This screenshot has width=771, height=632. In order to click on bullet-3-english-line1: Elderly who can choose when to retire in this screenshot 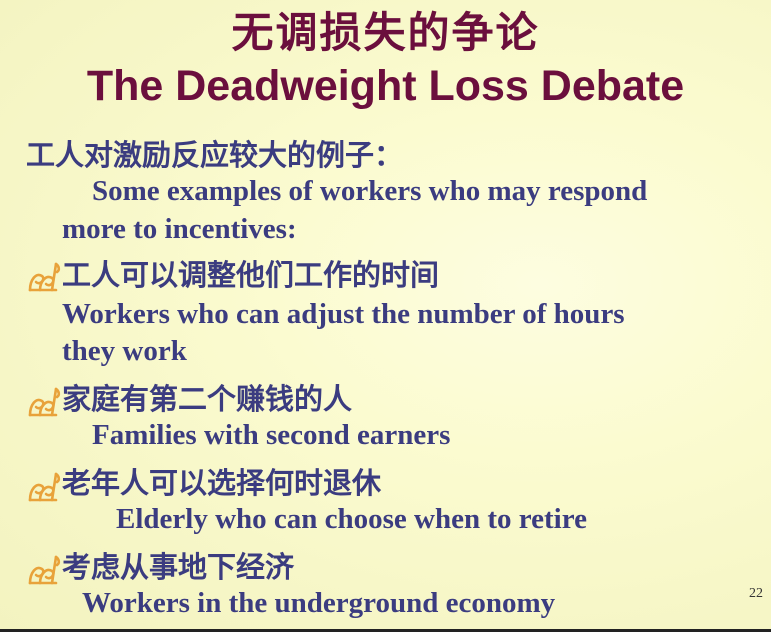, I will do `click(351, 519)`.